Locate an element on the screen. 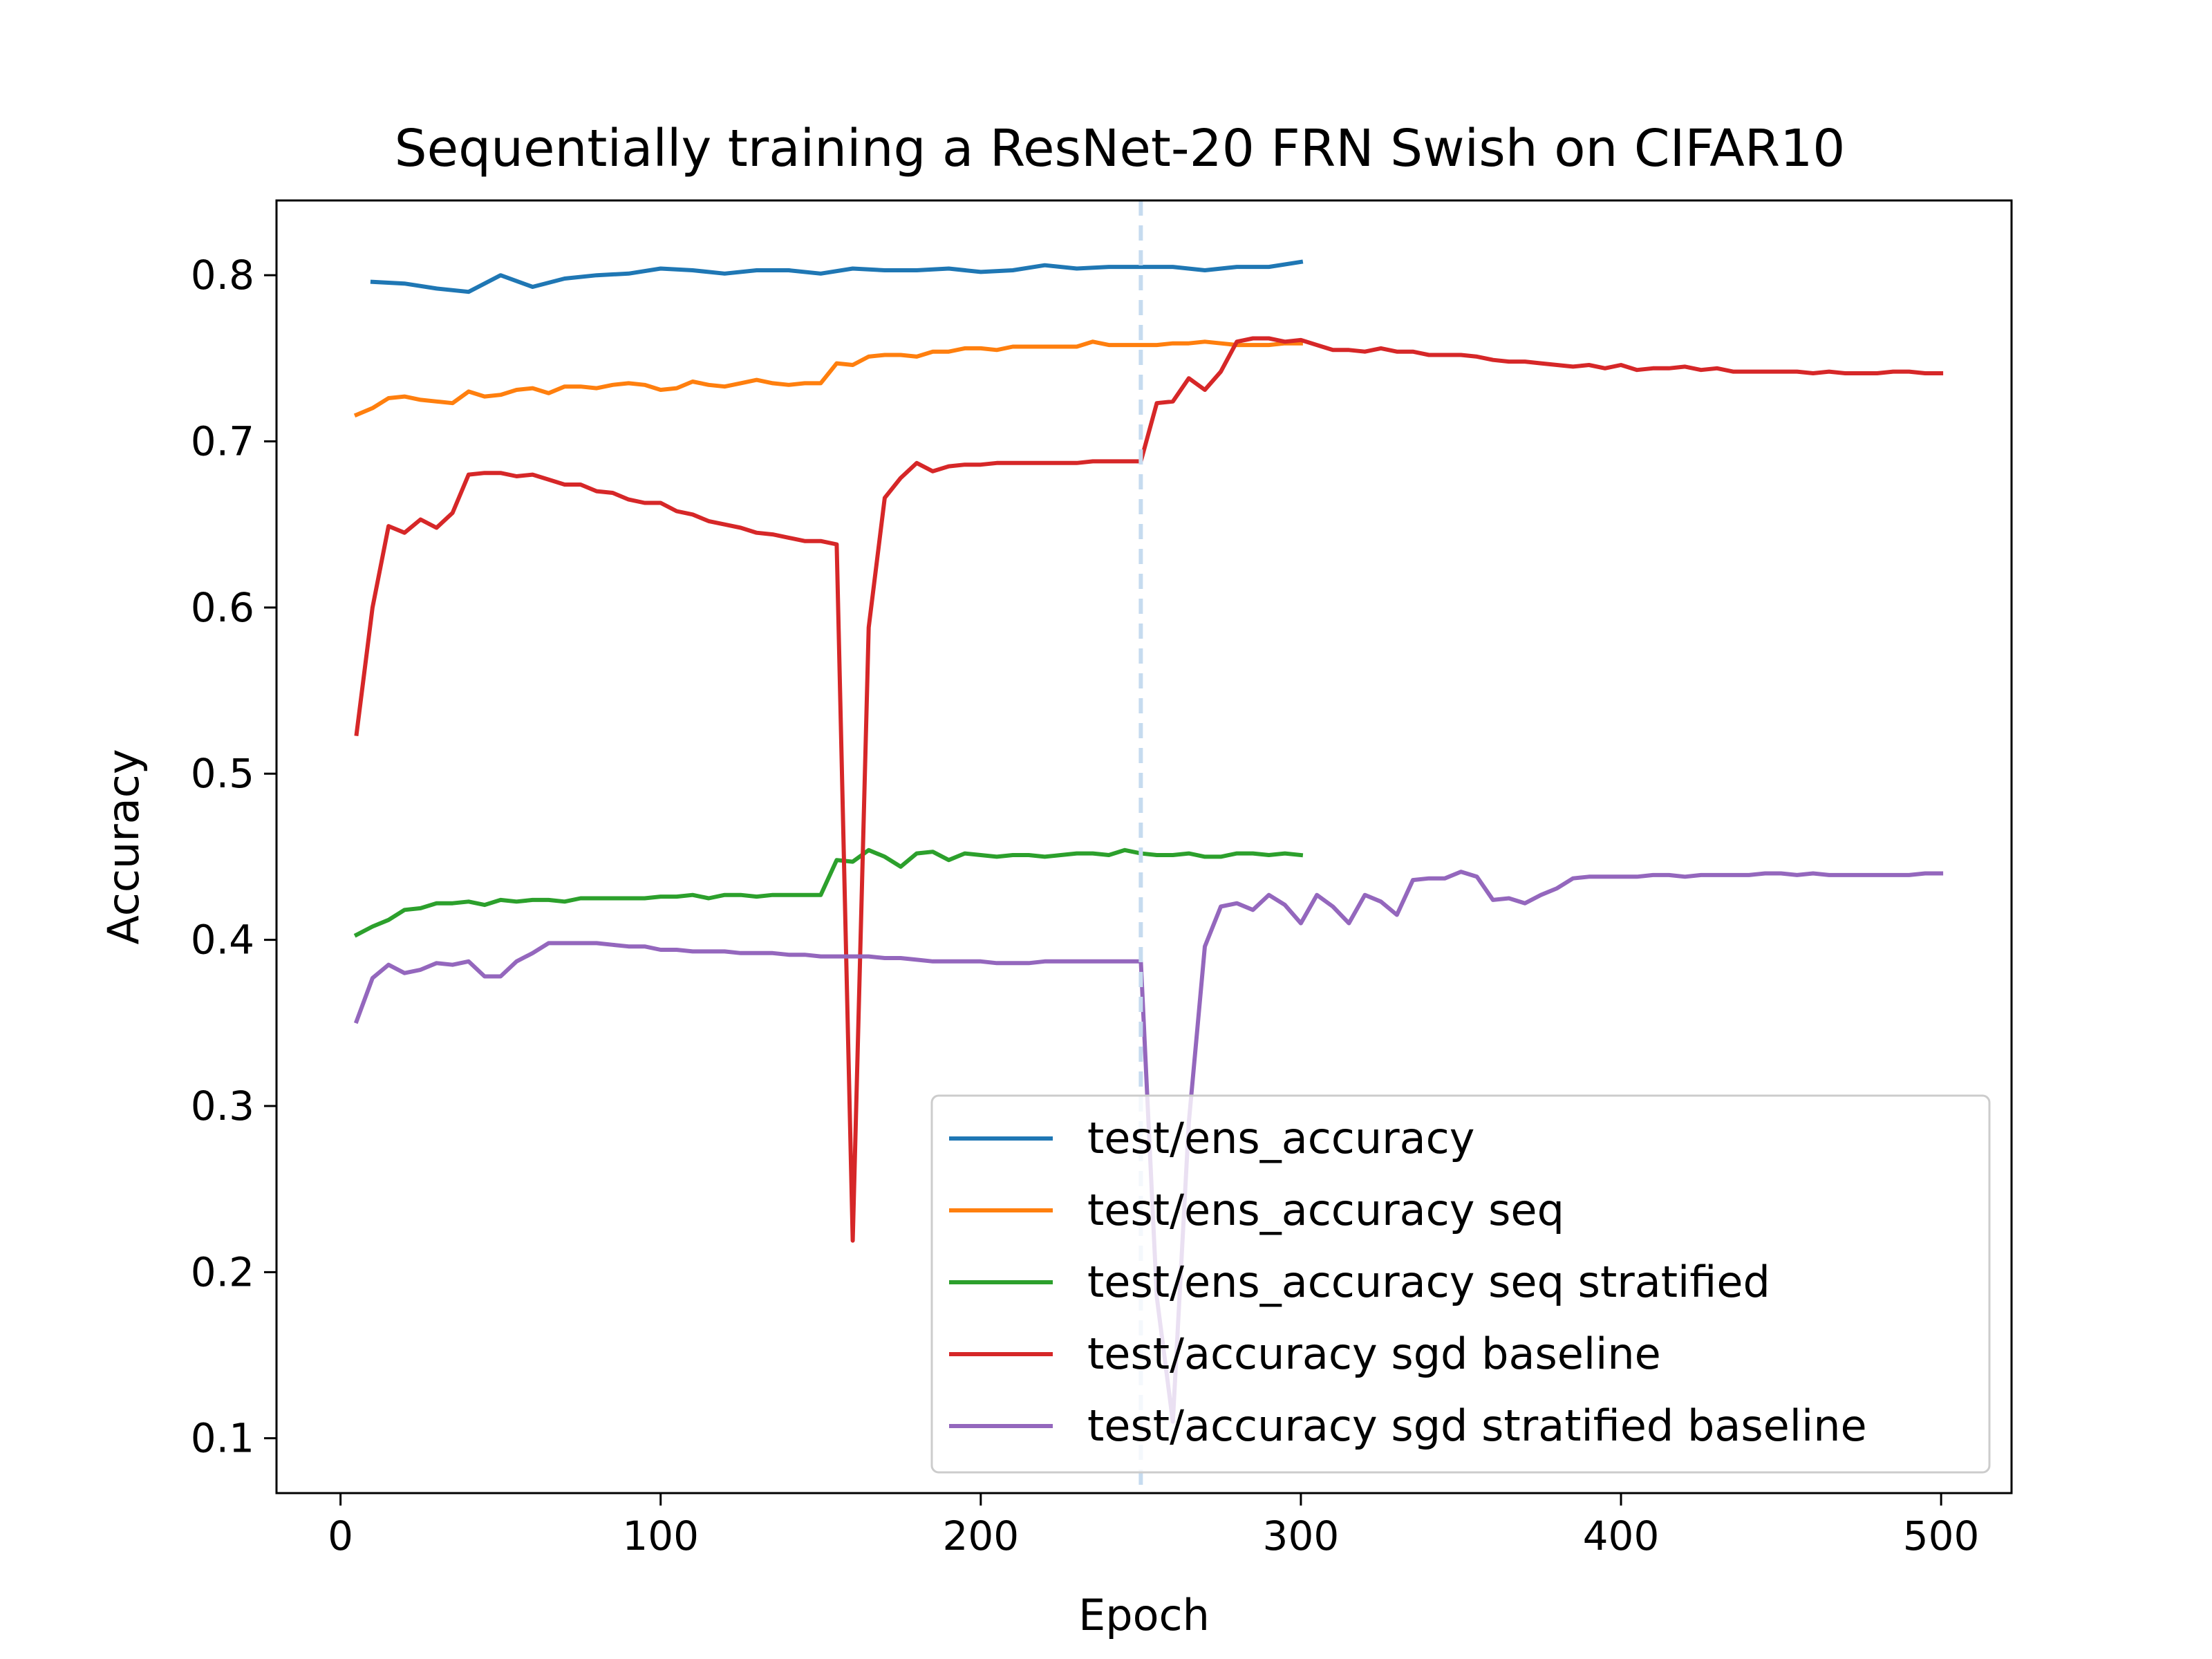 Image resolution: width=2212 pixels, height=1659 pixels. x-tick-label: 500 is located at coordinates (1942, 1535).